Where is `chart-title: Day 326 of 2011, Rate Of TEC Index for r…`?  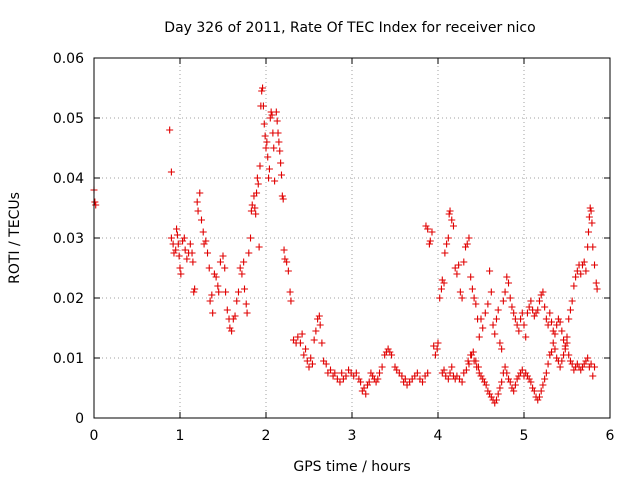 chart-title: Day 326 of 2011, Rate Of TEC Index for r… is located at coordinates (349, 28).